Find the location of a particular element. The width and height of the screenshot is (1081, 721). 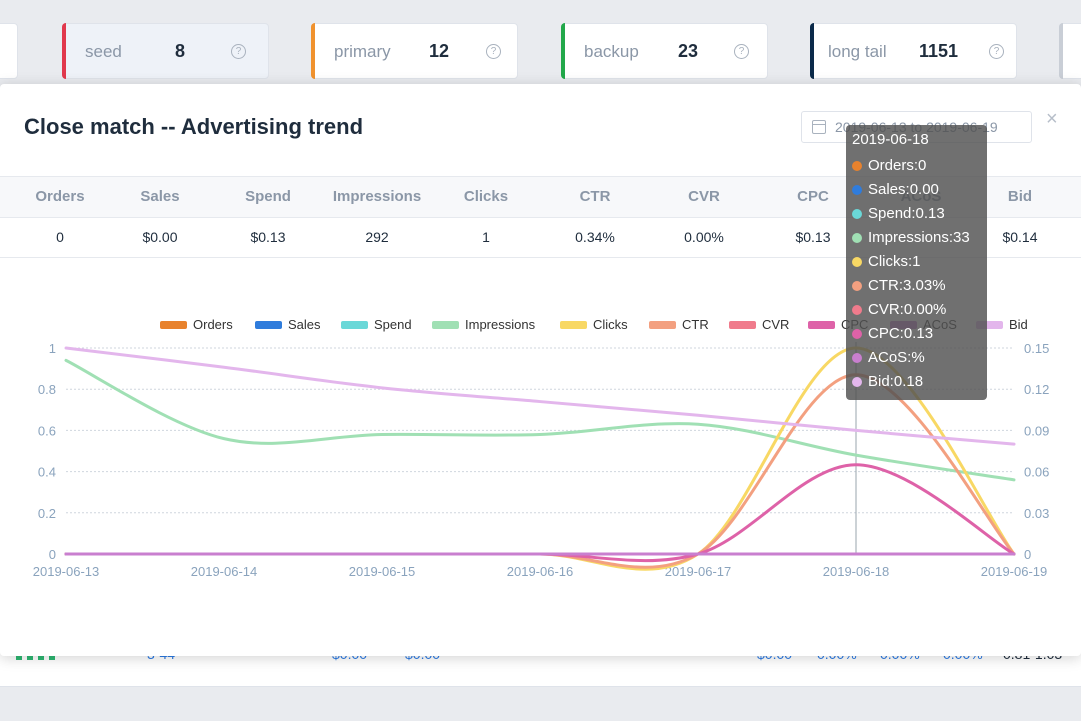

stat-card-value: 12 is located at coordinates (439, 51).